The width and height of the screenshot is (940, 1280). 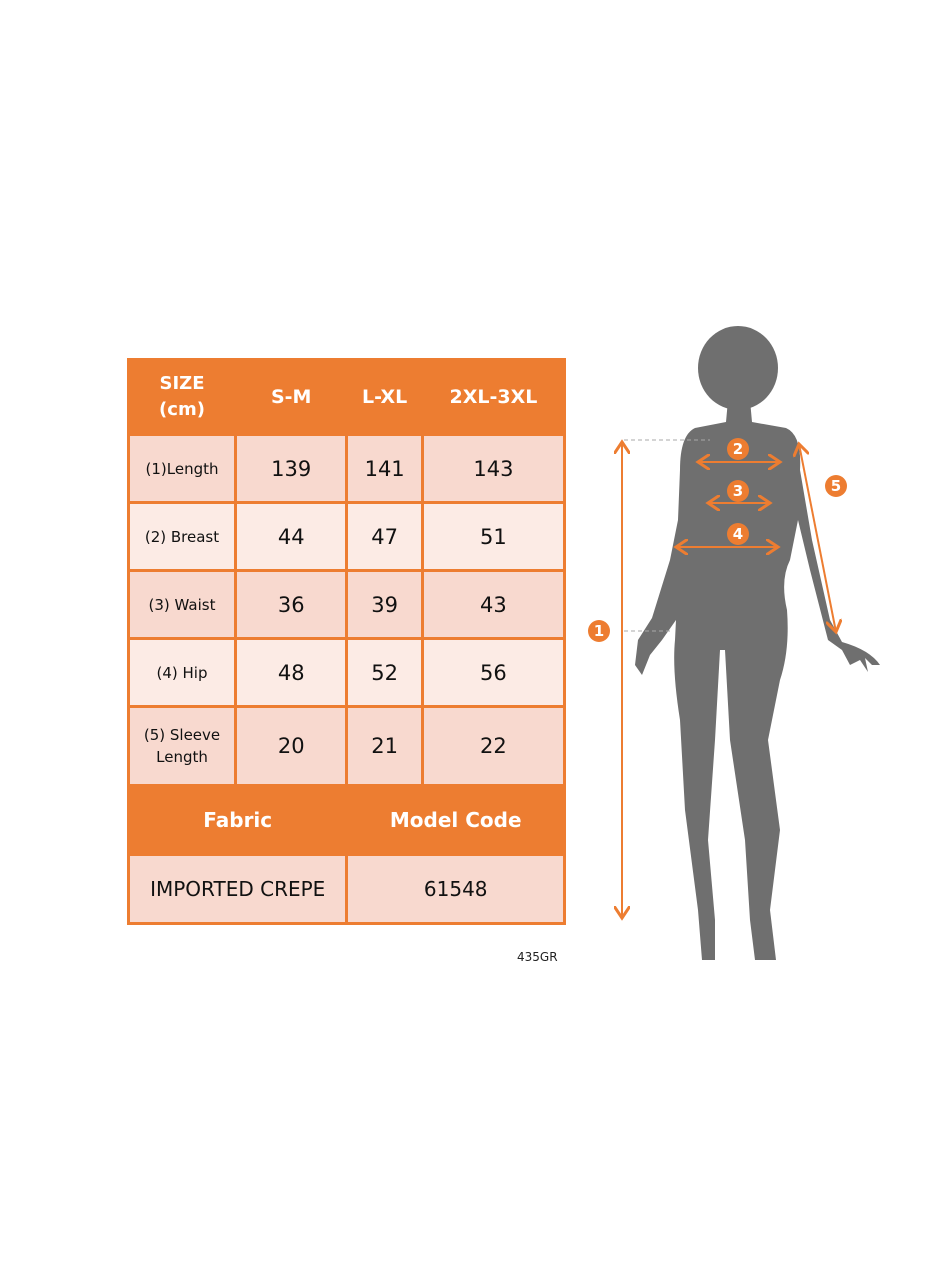 I want to click on size-label: SIZE, so click(x=182, y=383).